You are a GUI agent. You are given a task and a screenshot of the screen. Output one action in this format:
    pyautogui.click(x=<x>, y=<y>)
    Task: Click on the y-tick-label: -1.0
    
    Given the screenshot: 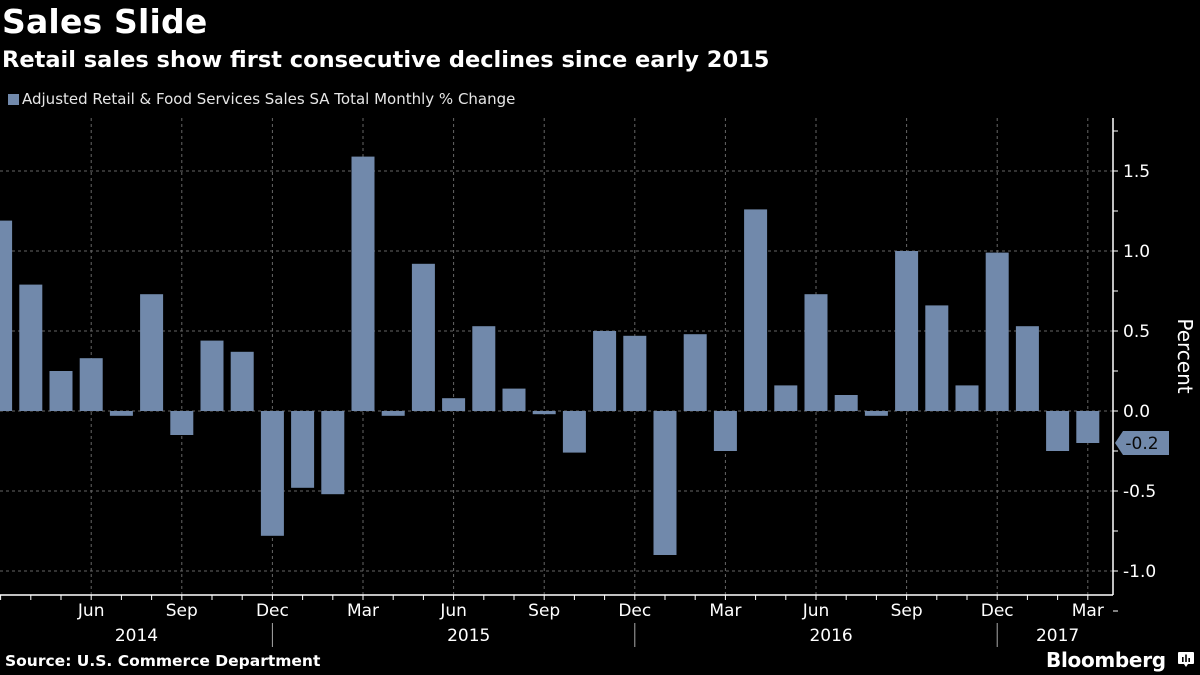 What is the action you would take?
    pyautogui.click(x=1139, y=572)
    